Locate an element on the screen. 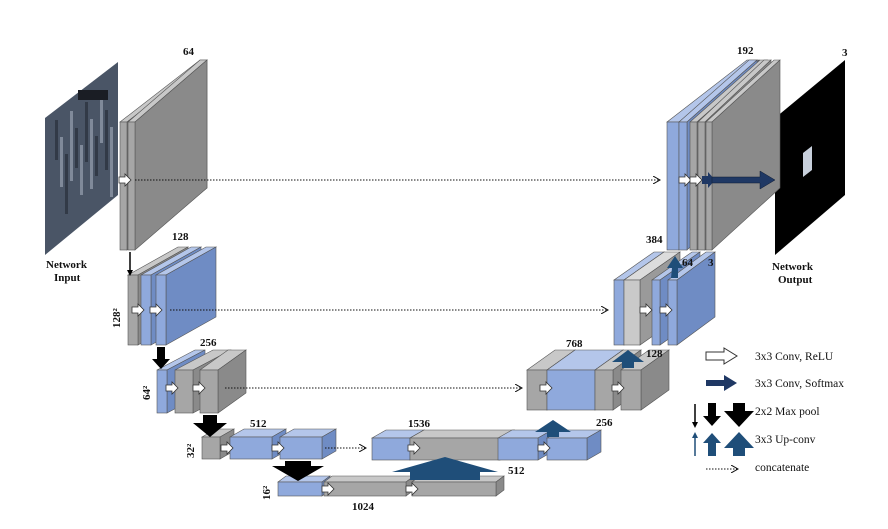  label-d1-concat: 192 is located at coordinates (745, 51).